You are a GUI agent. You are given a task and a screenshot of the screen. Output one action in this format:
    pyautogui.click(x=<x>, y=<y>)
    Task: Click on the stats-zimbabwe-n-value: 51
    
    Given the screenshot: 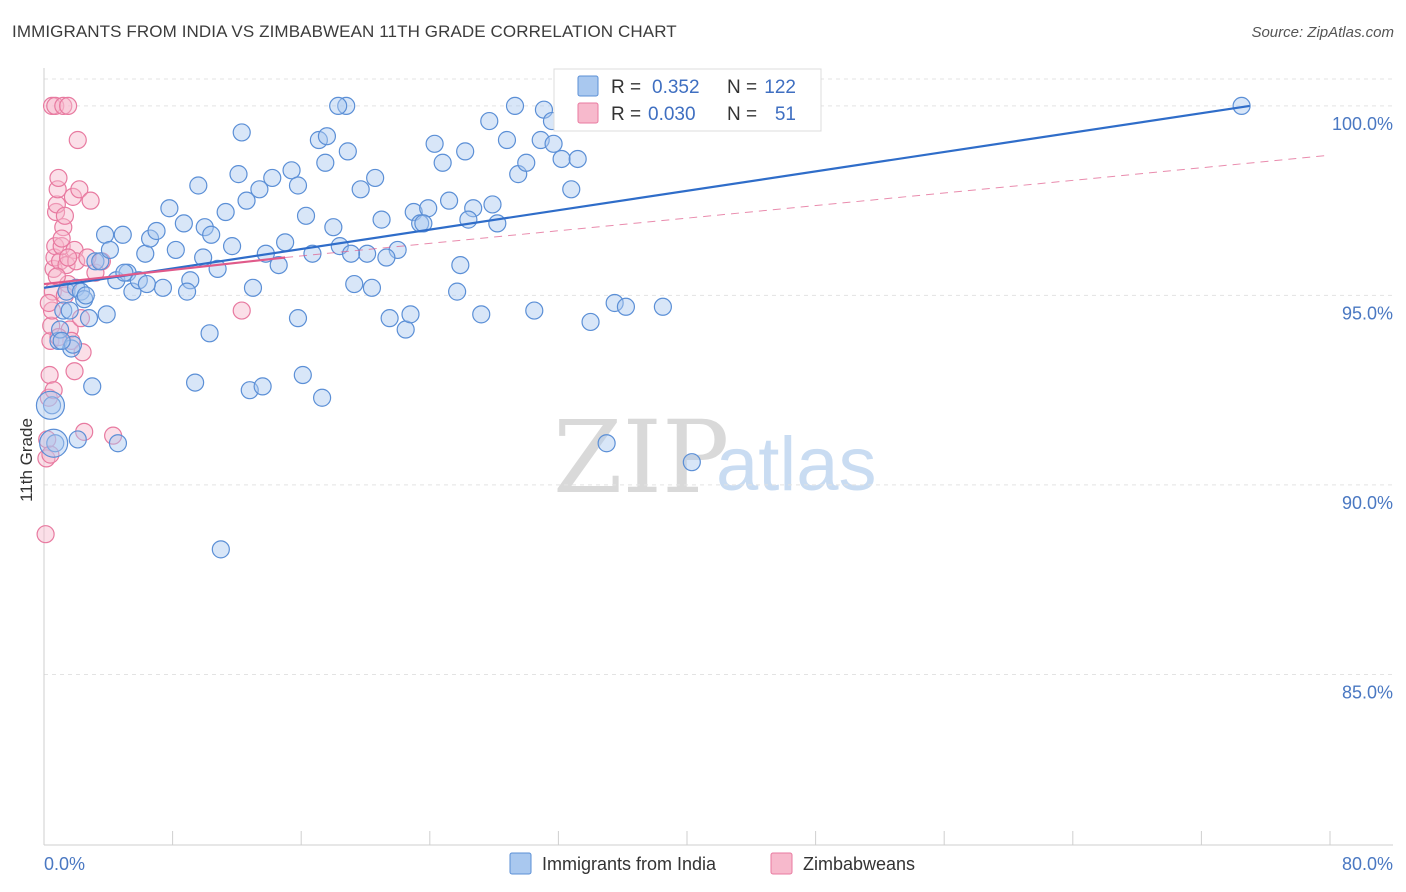 What is the action you would take?
    pyautogui.click(x=785, y=114)
    